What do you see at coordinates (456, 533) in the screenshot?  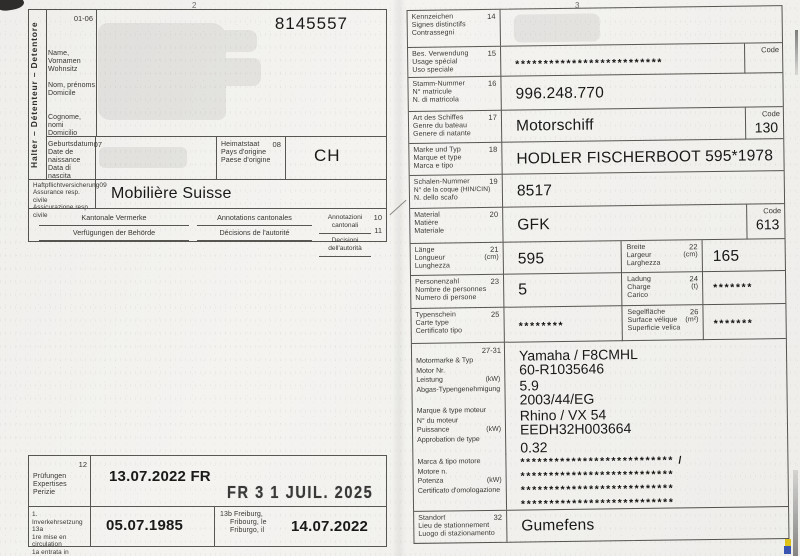 I see `location-label-it: Luogo di stazionamento` at bounding box center [456, 533].